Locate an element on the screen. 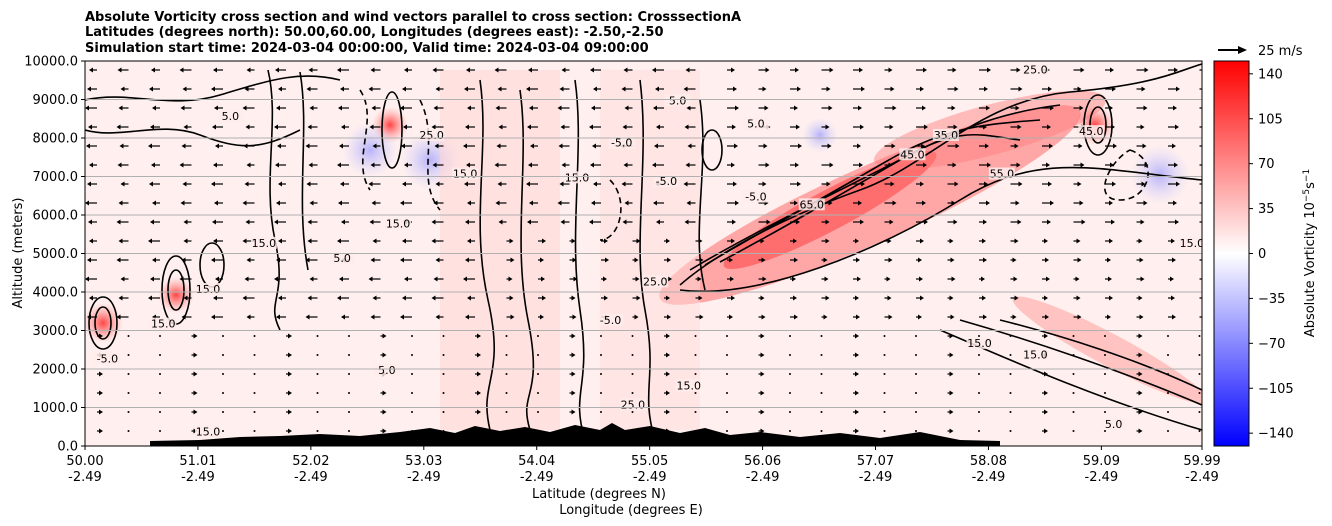  colorbar-tick-label: −105 is located at coordinates (1276, 389).